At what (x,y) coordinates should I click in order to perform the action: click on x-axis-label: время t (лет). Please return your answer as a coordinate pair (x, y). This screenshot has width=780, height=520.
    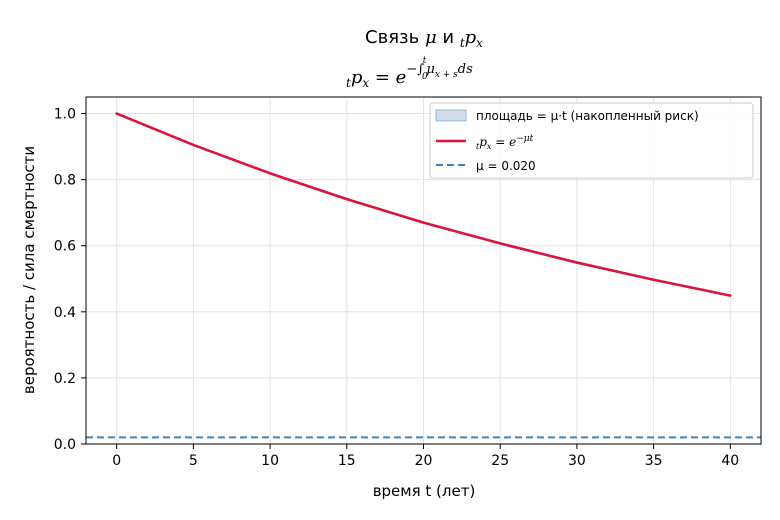
    Looking at the image, I should click on (424, 491).